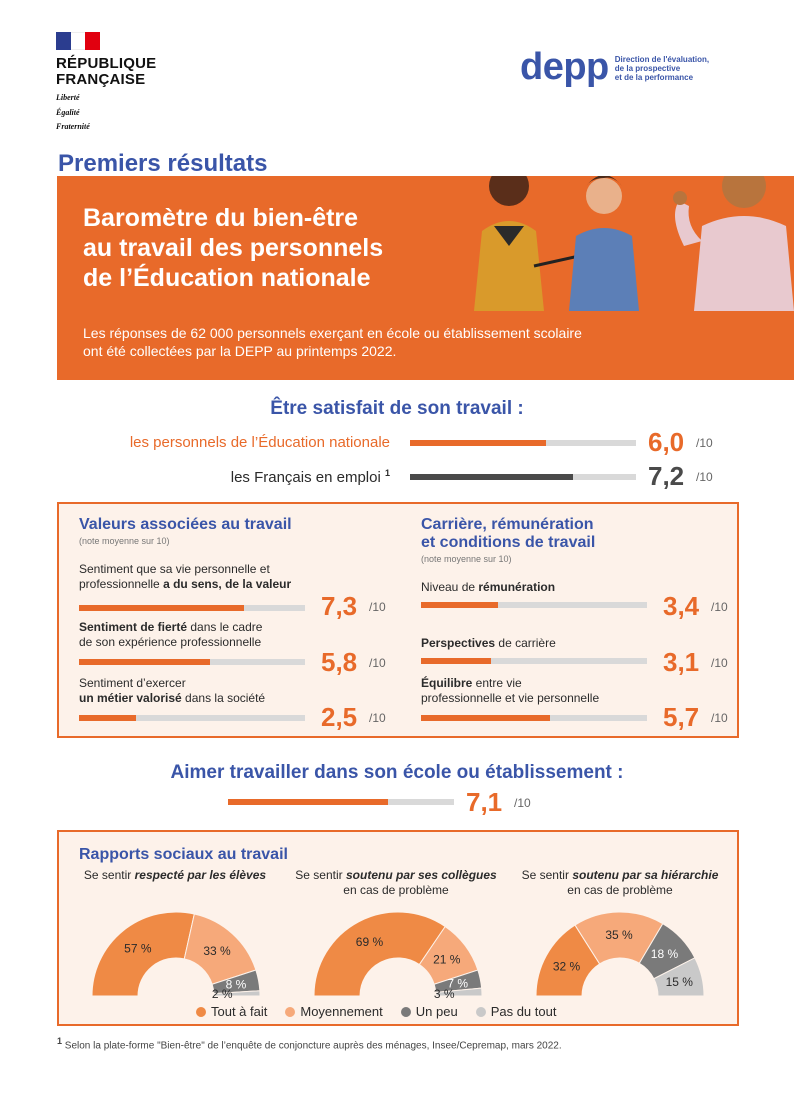 The height and width of the screenshot is (1108, 794). Describe the element at coordinates (681, 717) in the screenshot. I see `career-number-equilibre: 5,7` at that location.